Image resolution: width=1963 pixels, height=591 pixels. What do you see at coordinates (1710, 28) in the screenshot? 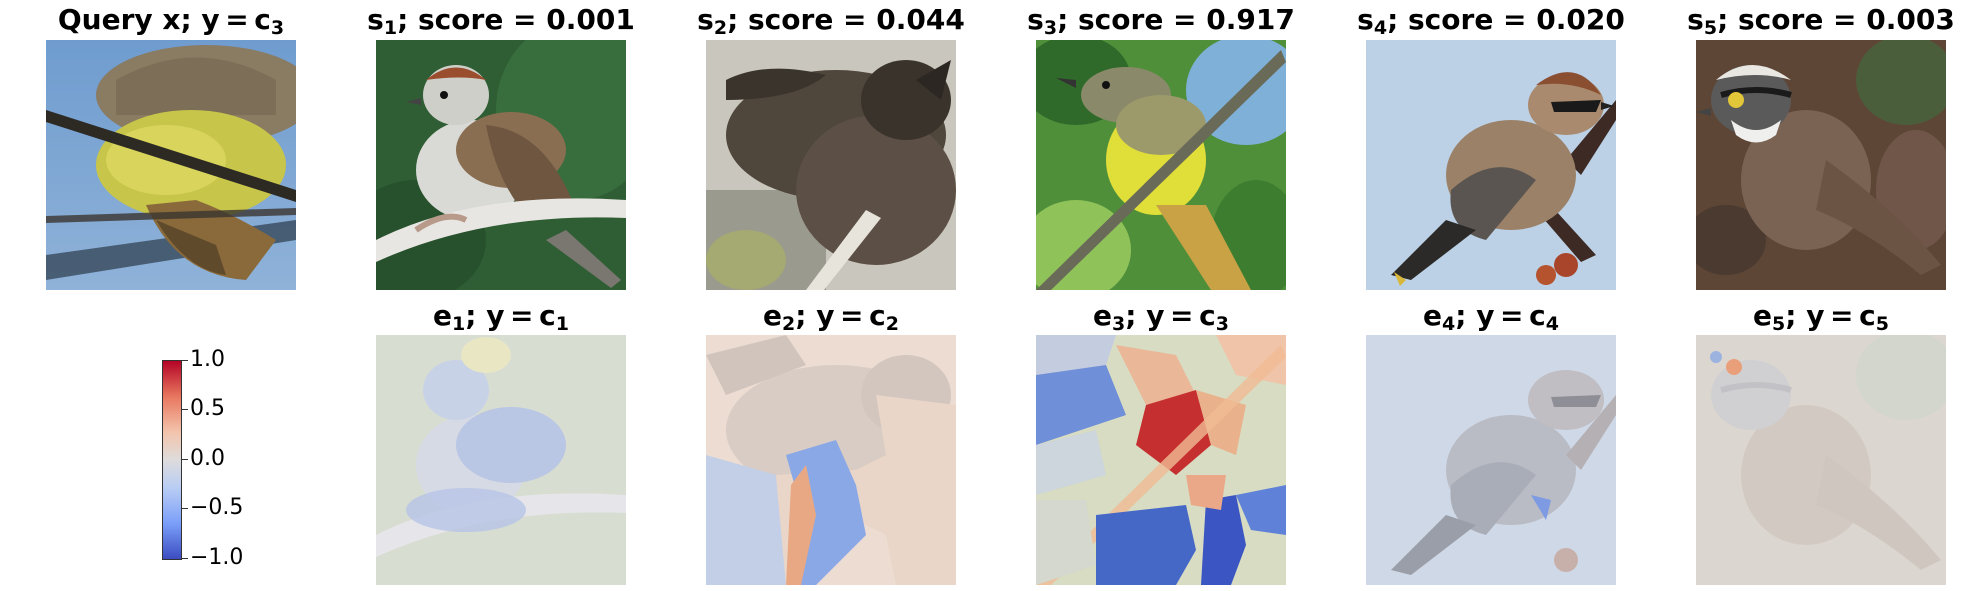
I see `sample-subscript: 5` at bounding box center [1710, 28].